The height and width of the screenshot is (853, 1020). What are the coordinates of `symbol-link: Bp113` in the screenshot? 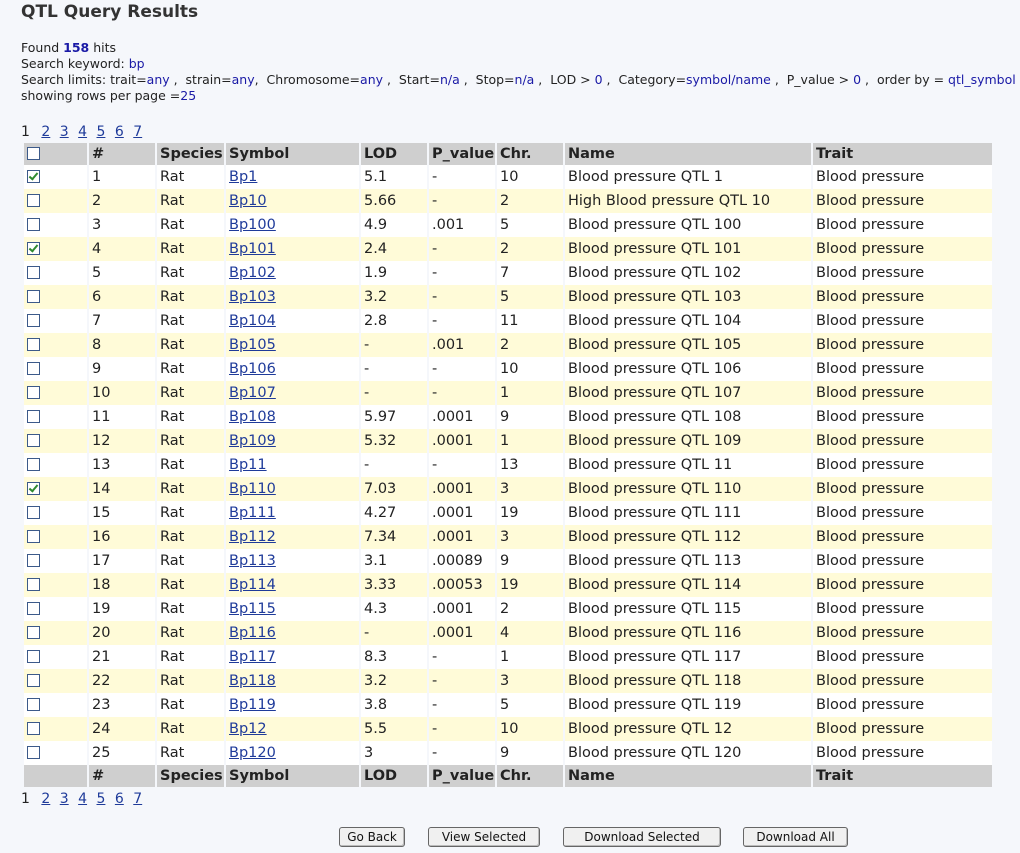 It's located at (252, 561).